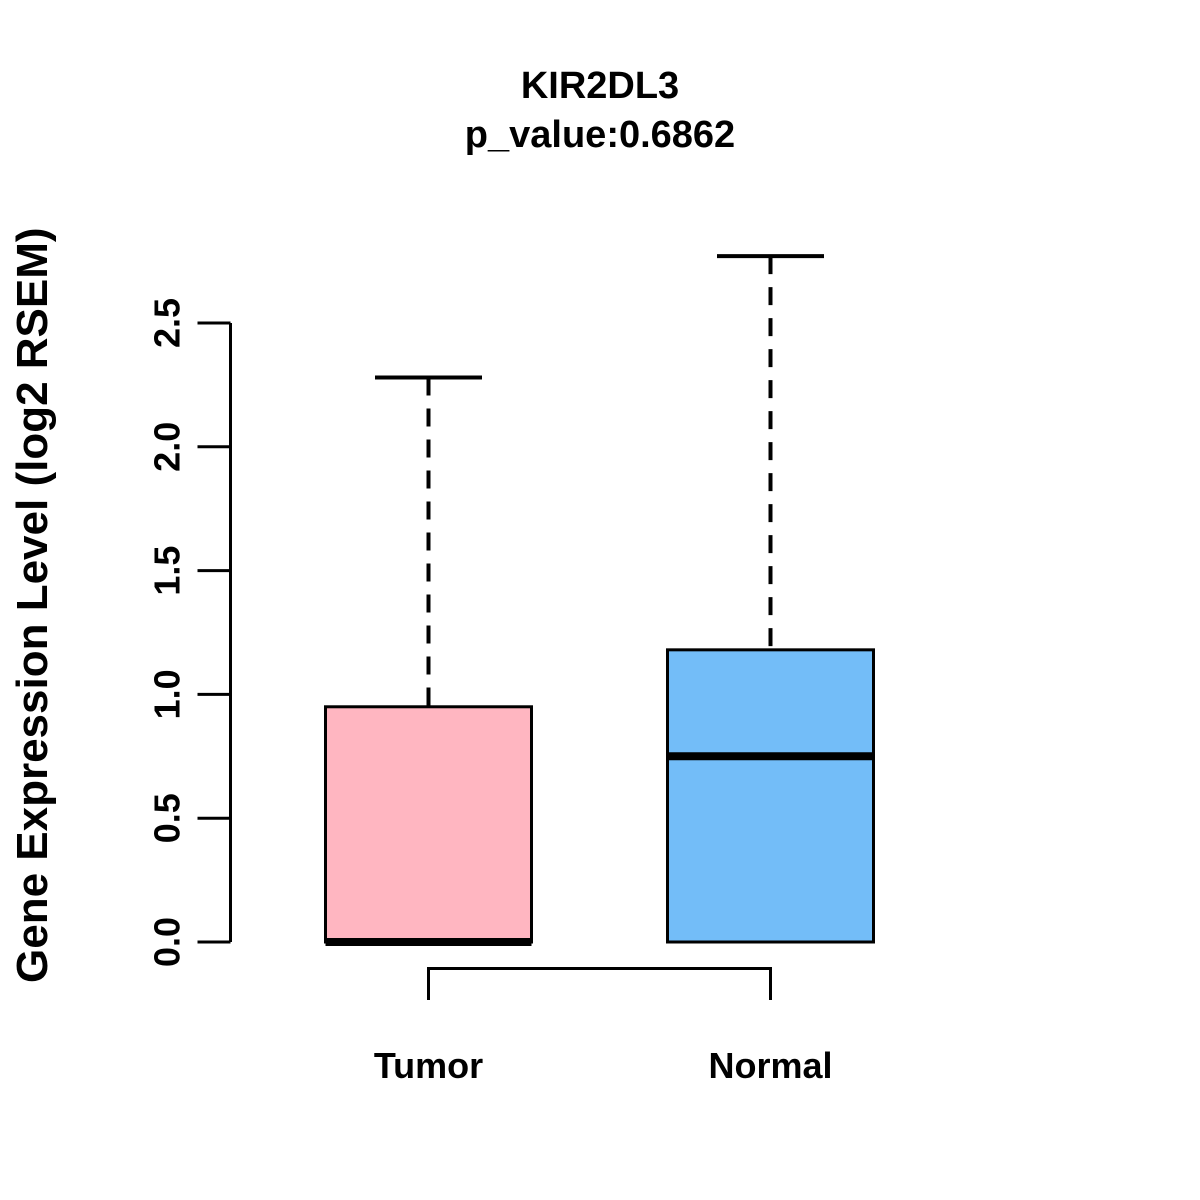 The width and height of the screenshot is (1200, 1200). Describe the element at coordinates (599, 983) in the screenshot. I see `comparison-bracket` at that location.